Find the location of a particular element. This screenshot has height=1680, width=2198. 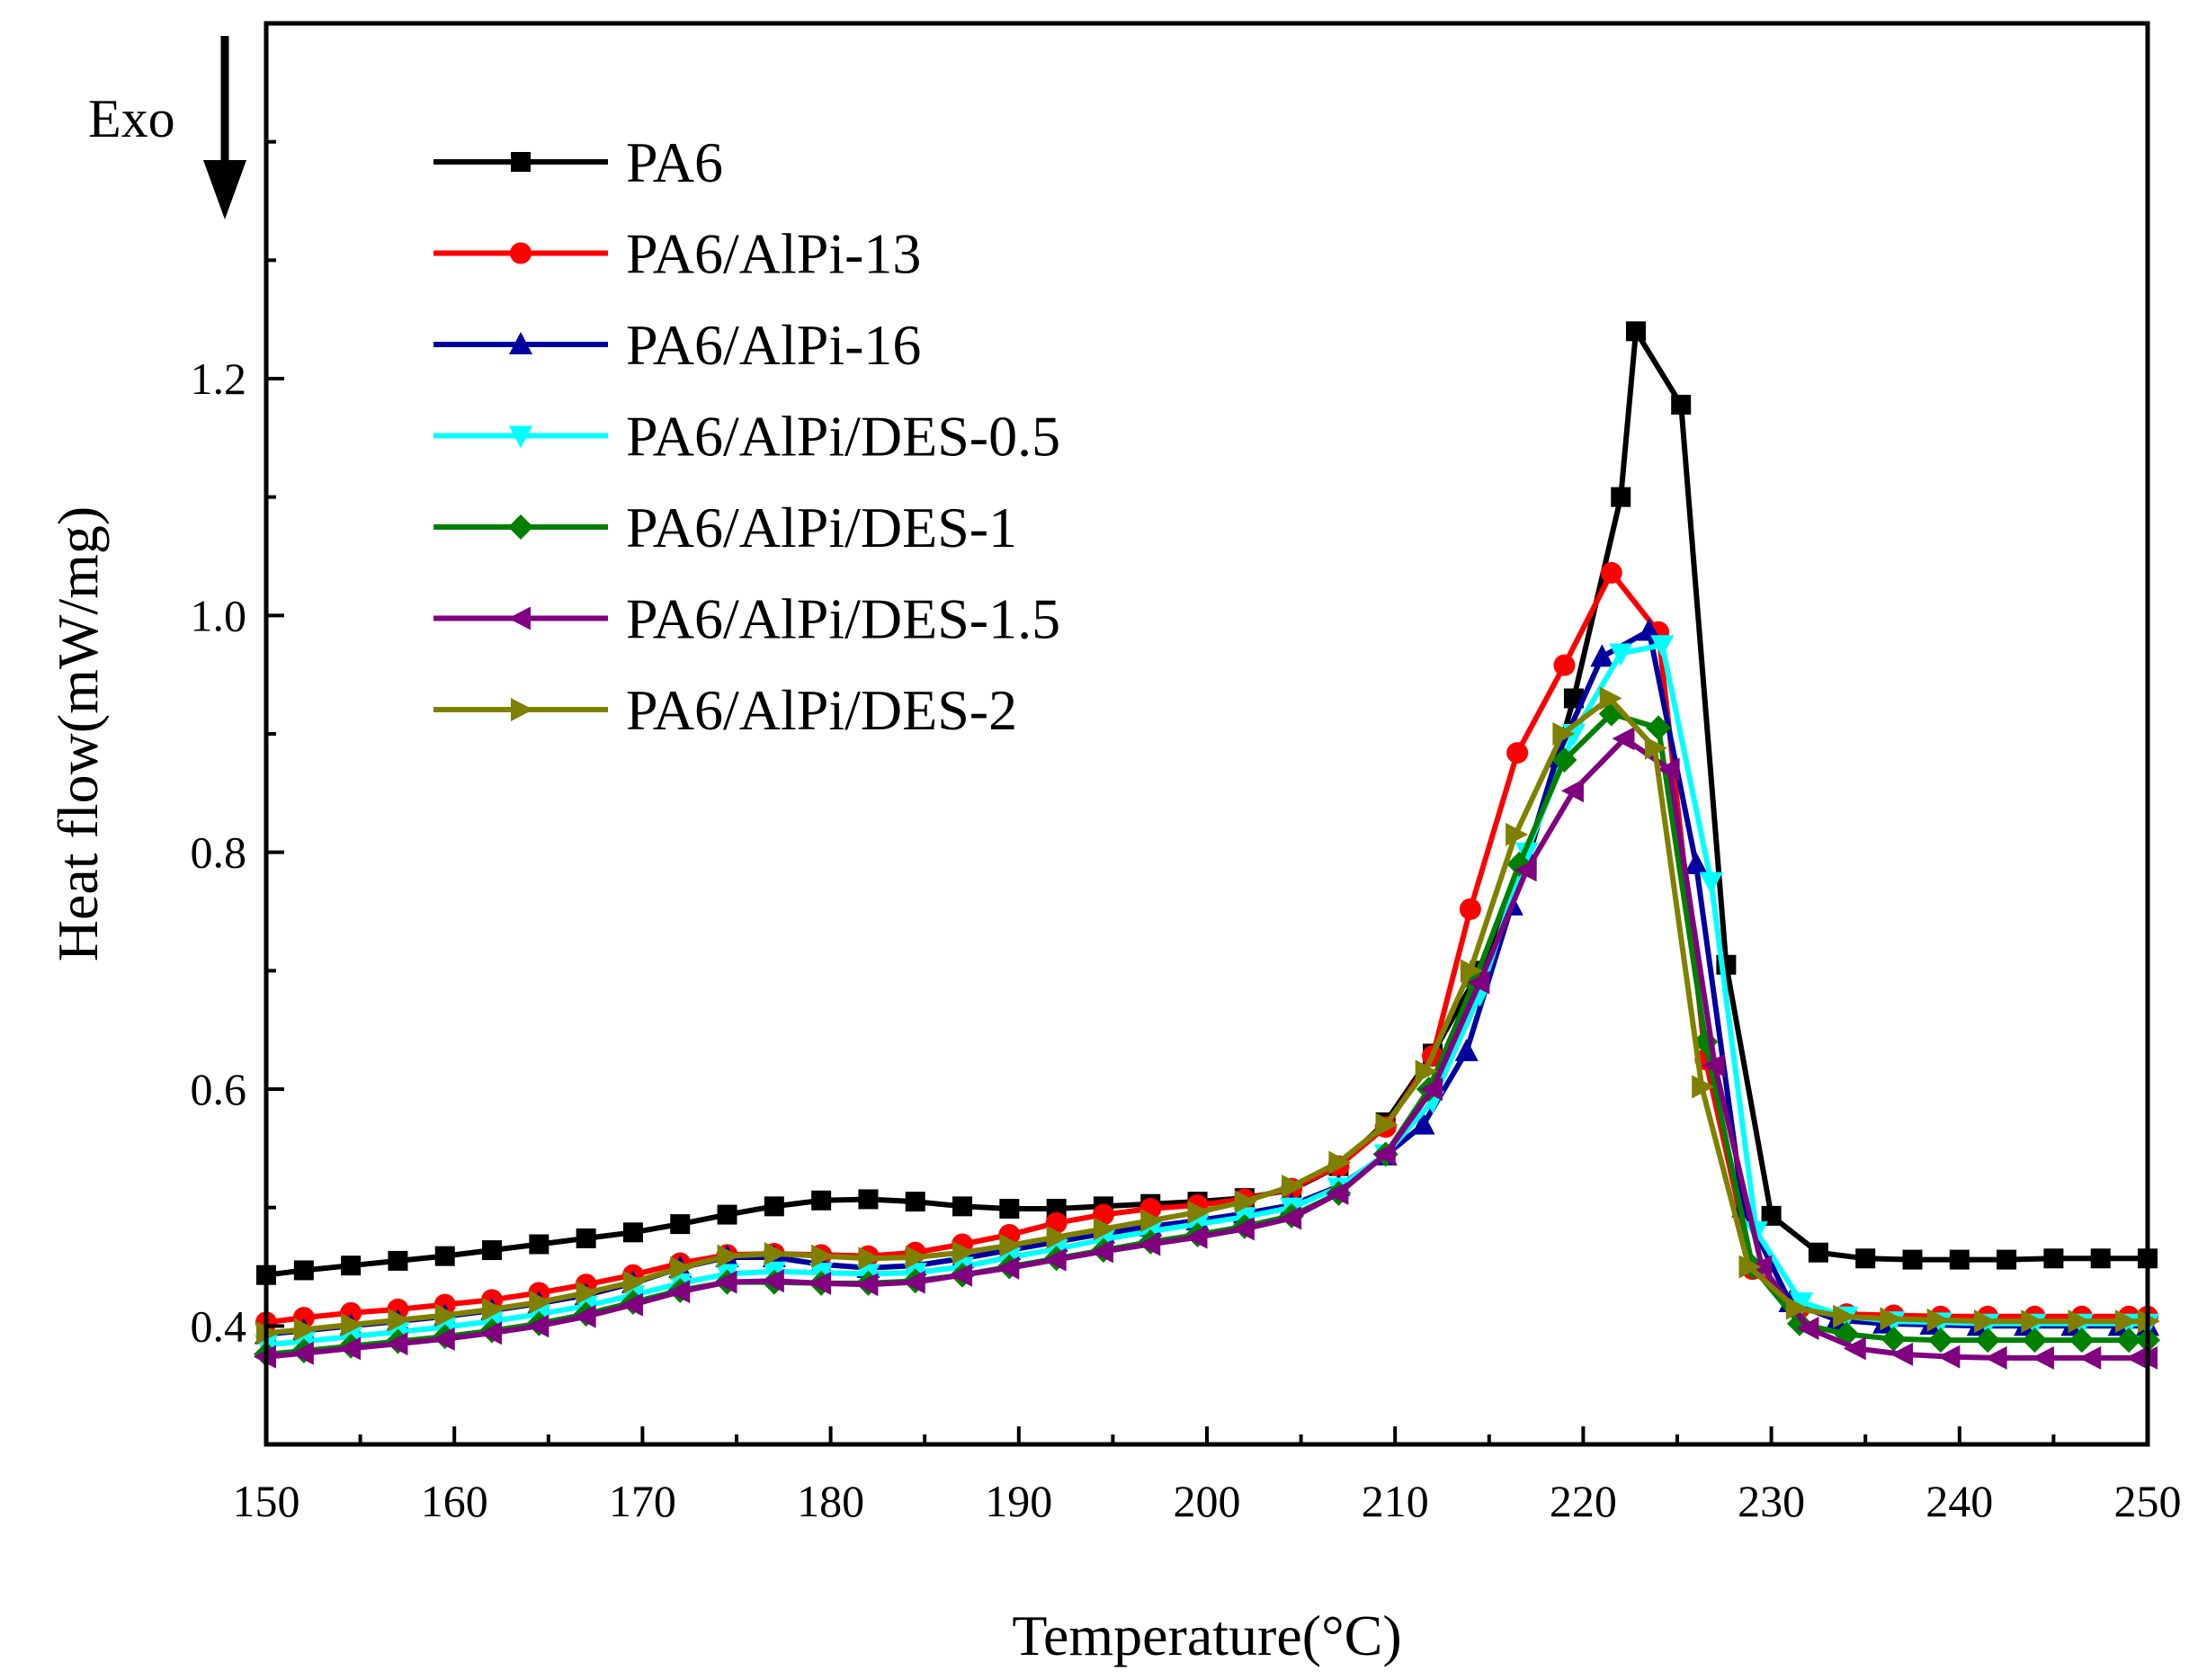

x-tick-label: 220 is located at coordinates (1583, 1501).